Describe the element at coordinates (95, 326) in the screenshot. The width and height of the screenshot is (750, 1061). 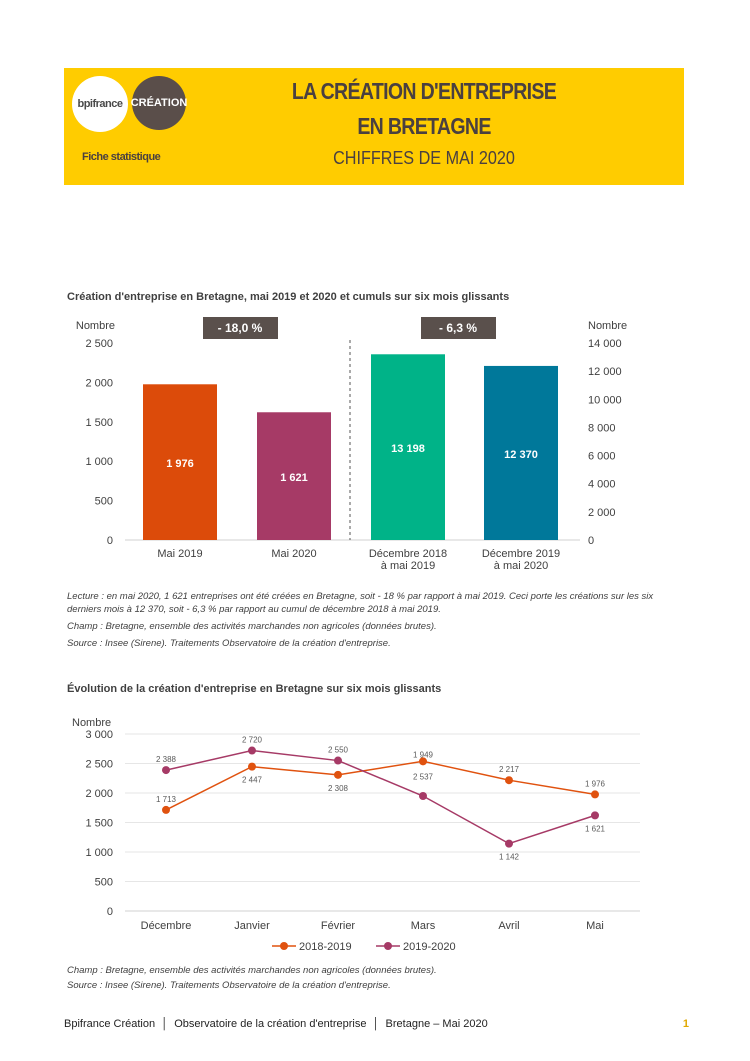
I see `y-axis-left-label: Nombre` at that location.